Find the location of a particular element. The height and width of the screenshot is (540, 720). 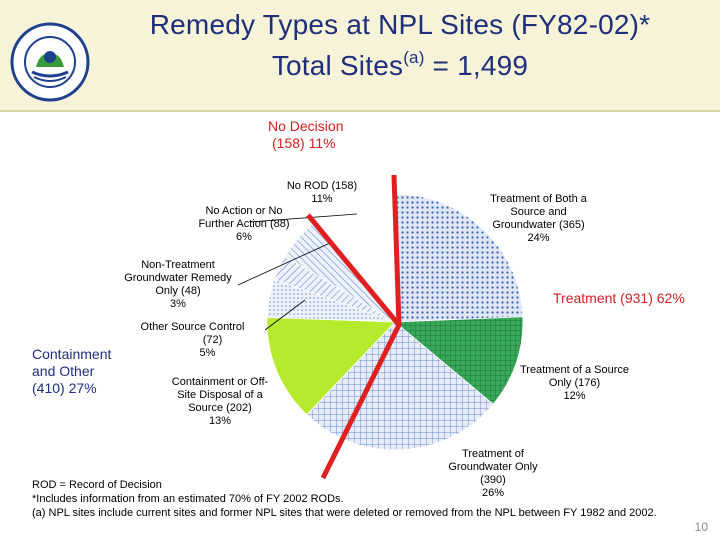

slice-label-no-action: No Action or No Further Action (88) 6% is located at coordinates (244, 224).